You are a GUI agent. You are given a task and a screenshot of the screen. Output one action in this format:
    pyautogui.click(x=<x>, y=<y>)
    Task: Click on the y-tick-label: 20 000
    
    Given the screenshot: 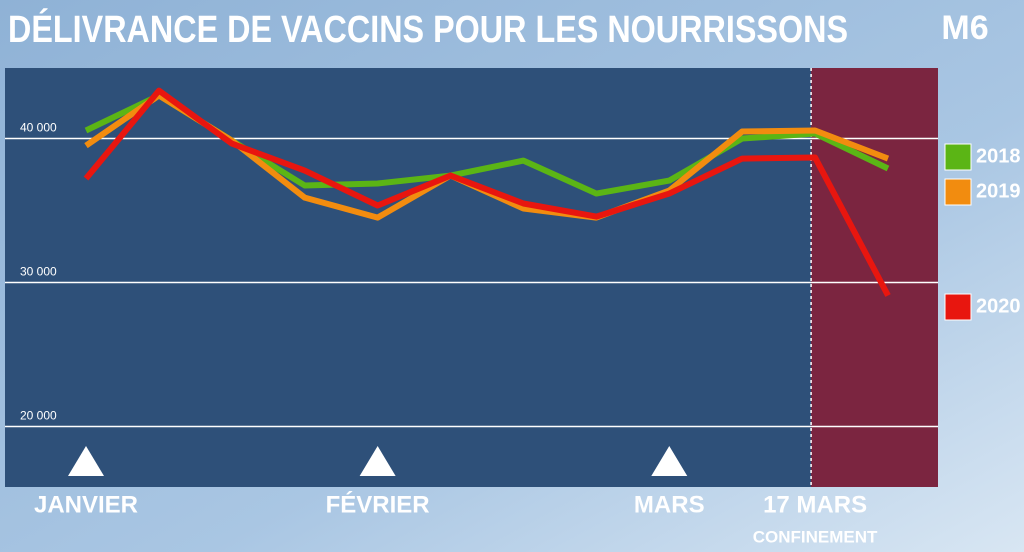 What is the action you would take?
    pyautogui.click(x=38, y=416)
    